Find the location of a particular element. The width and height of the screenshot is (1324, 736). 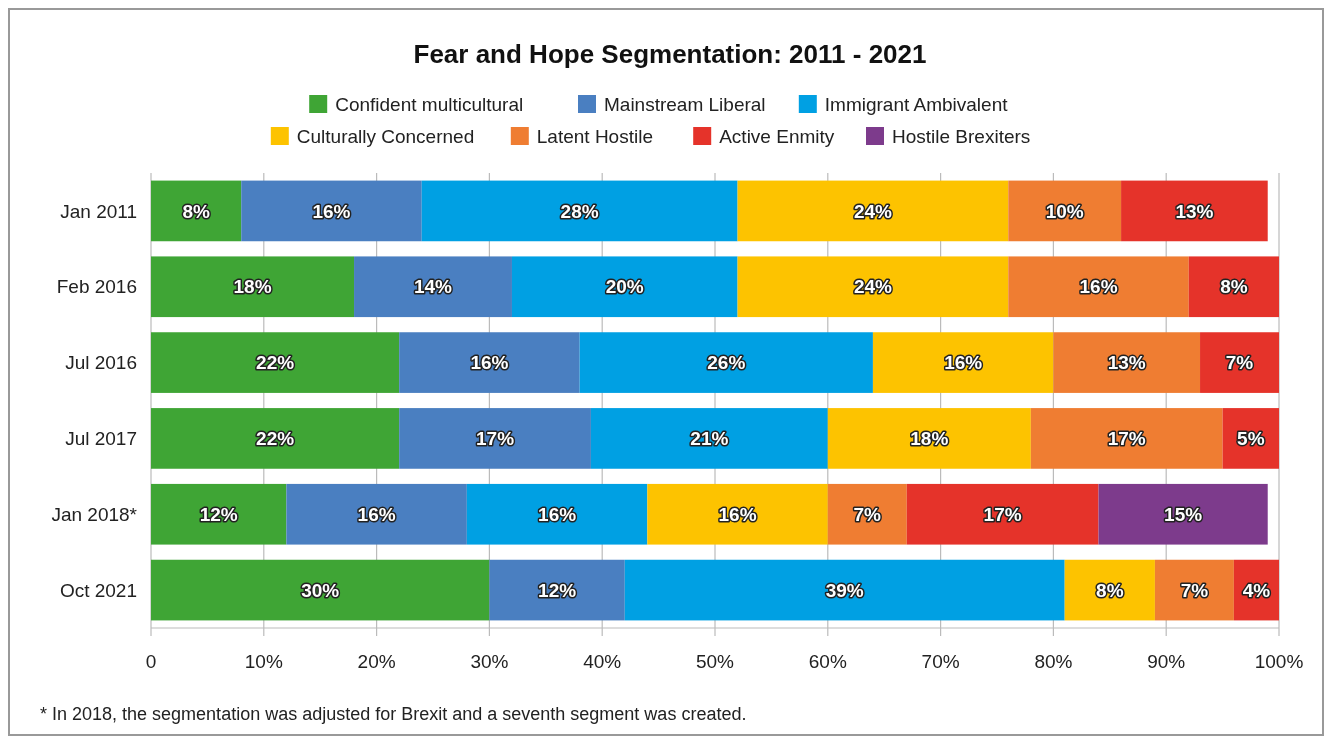

x-tick-label: 10% is located at coordinates (263, 661).